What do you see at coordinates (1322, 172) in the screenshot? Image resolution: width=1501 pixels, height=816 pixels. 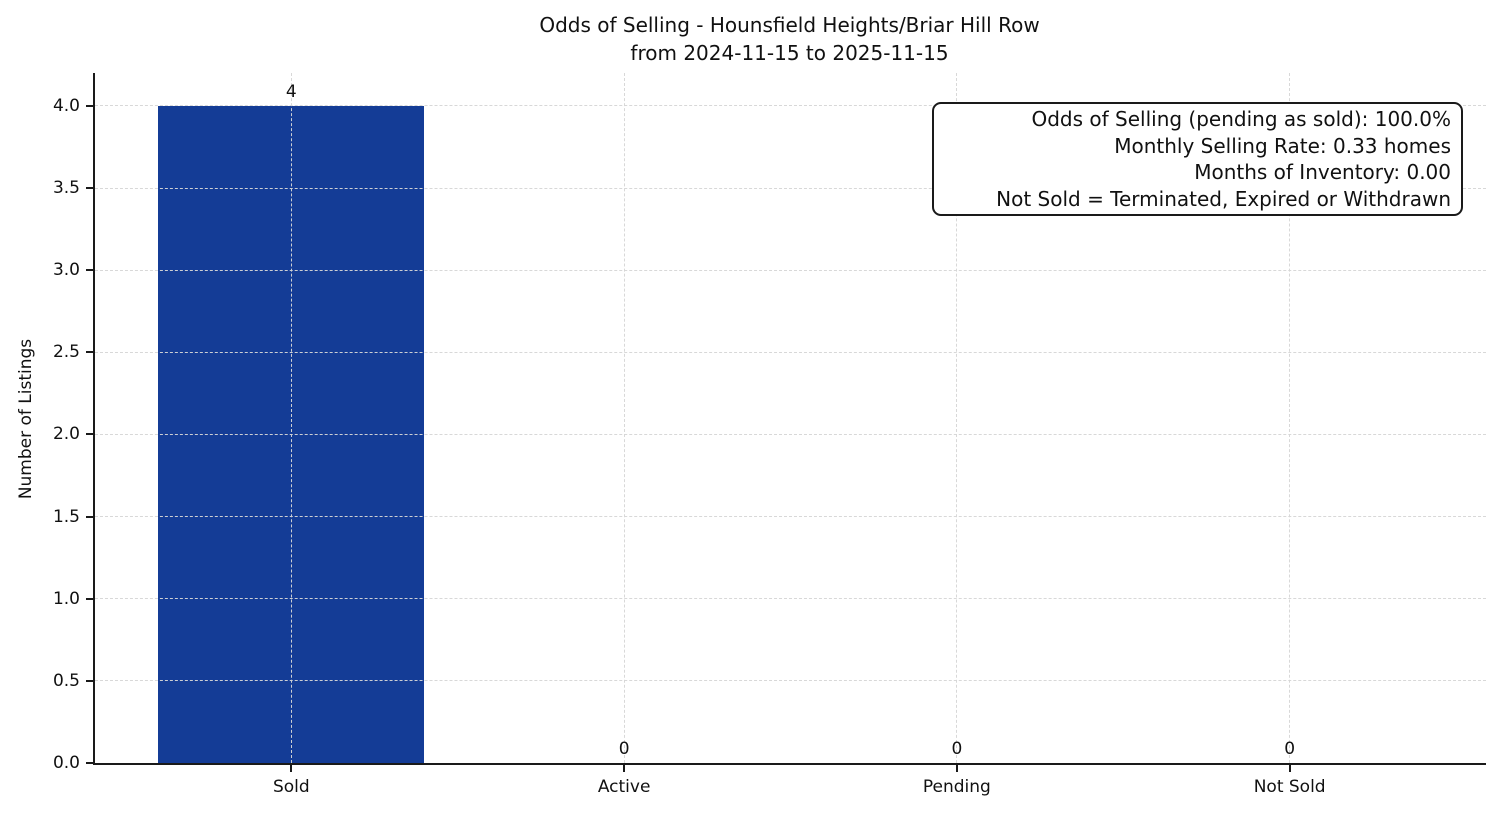 I see `annotation-line-months-of-inventory: Months of Inventory: 0.00` at bounding box center [1322, 172].